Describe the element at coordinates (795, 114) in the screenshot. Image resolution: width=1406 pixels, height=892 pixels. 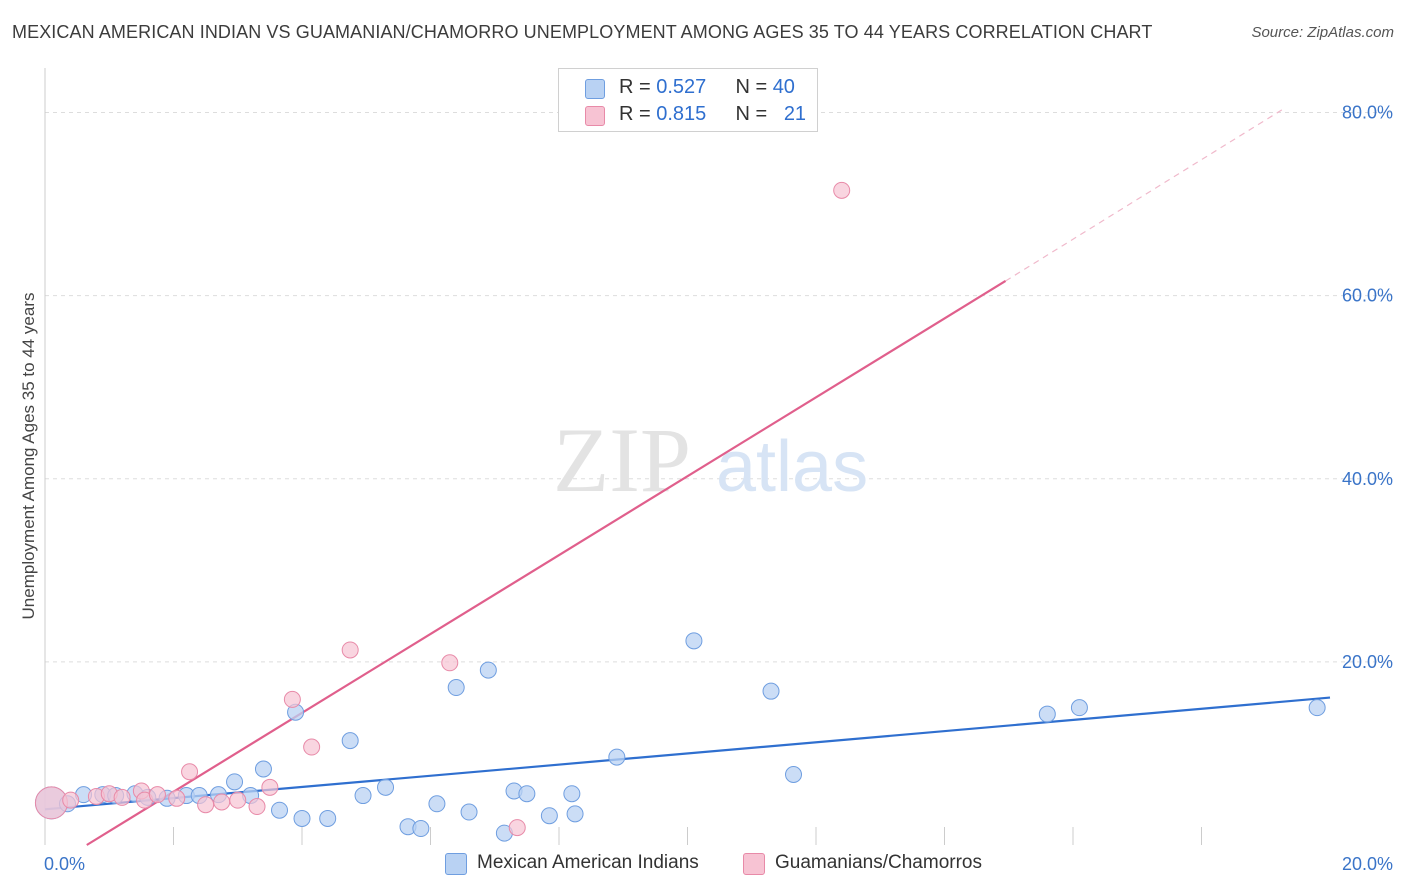
I see `legend-n-value: 21` at that location.